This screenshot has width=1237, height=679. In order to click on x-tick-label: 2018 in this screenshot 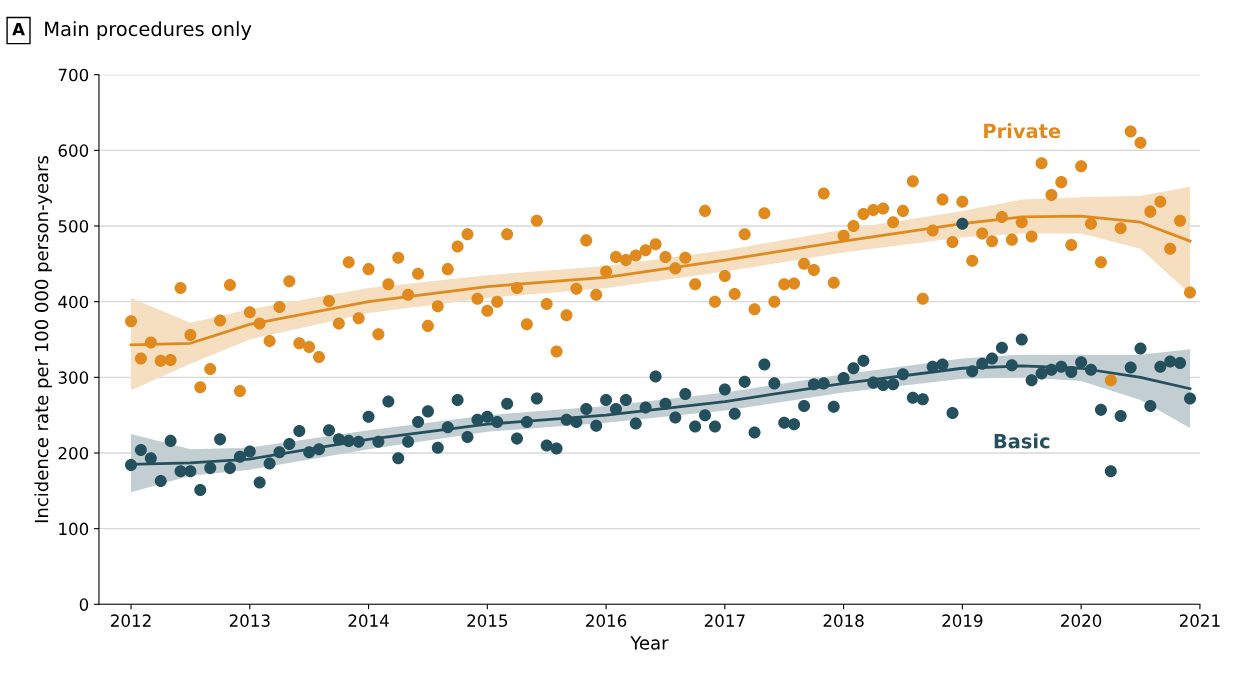, I will do `click(843, 620)`.